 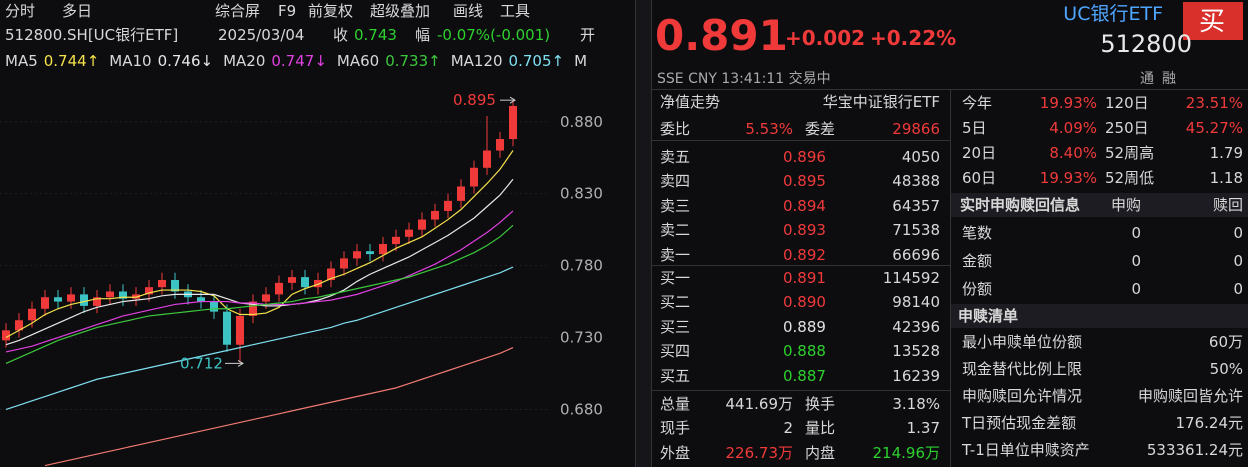 What do you see at coordinates (916, 128) in the screenshot?
I see `label: 29866` at bounding box center [916, 128].